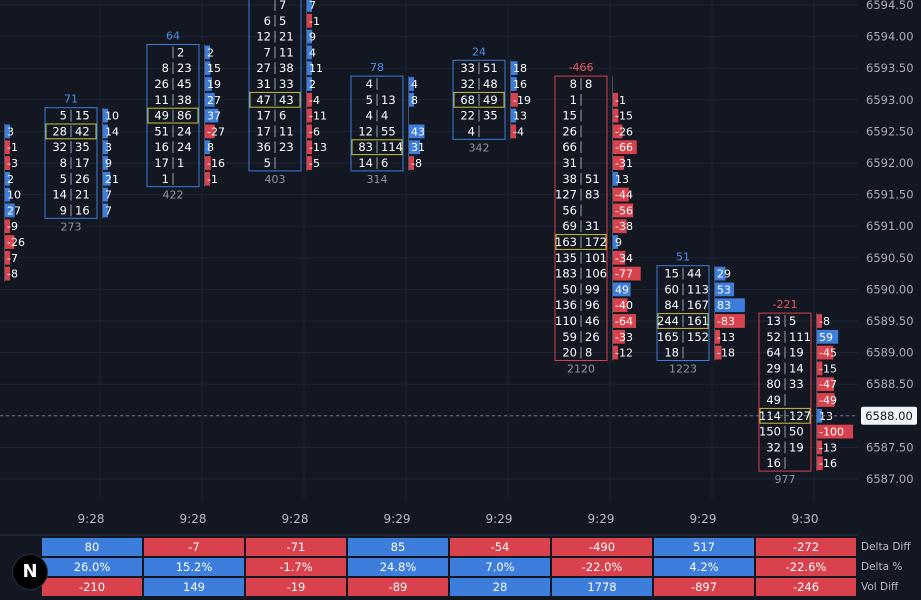  Describe the element at coordinates (569, 353) in the screenshot. I see `bid-volume-cell: 20` at that location.